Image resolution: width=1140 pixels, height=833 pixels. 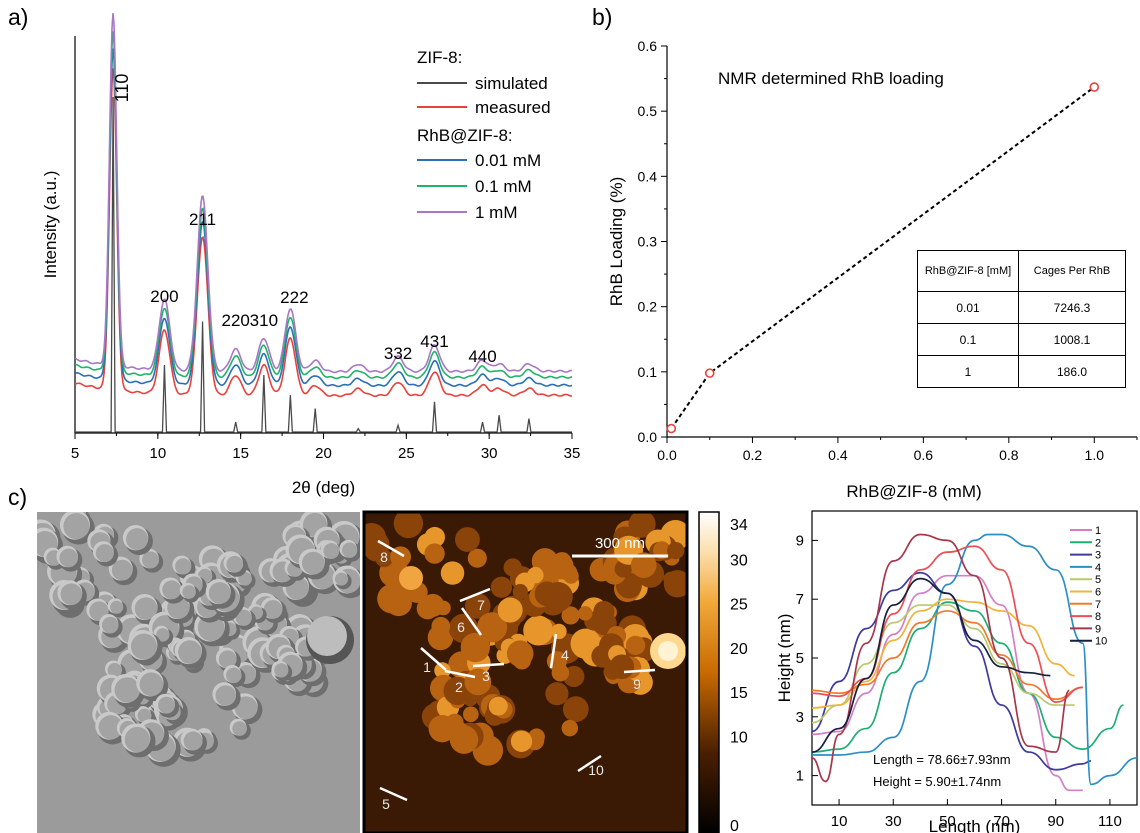 I want to click on data-point, so click(x=1094, y=87).